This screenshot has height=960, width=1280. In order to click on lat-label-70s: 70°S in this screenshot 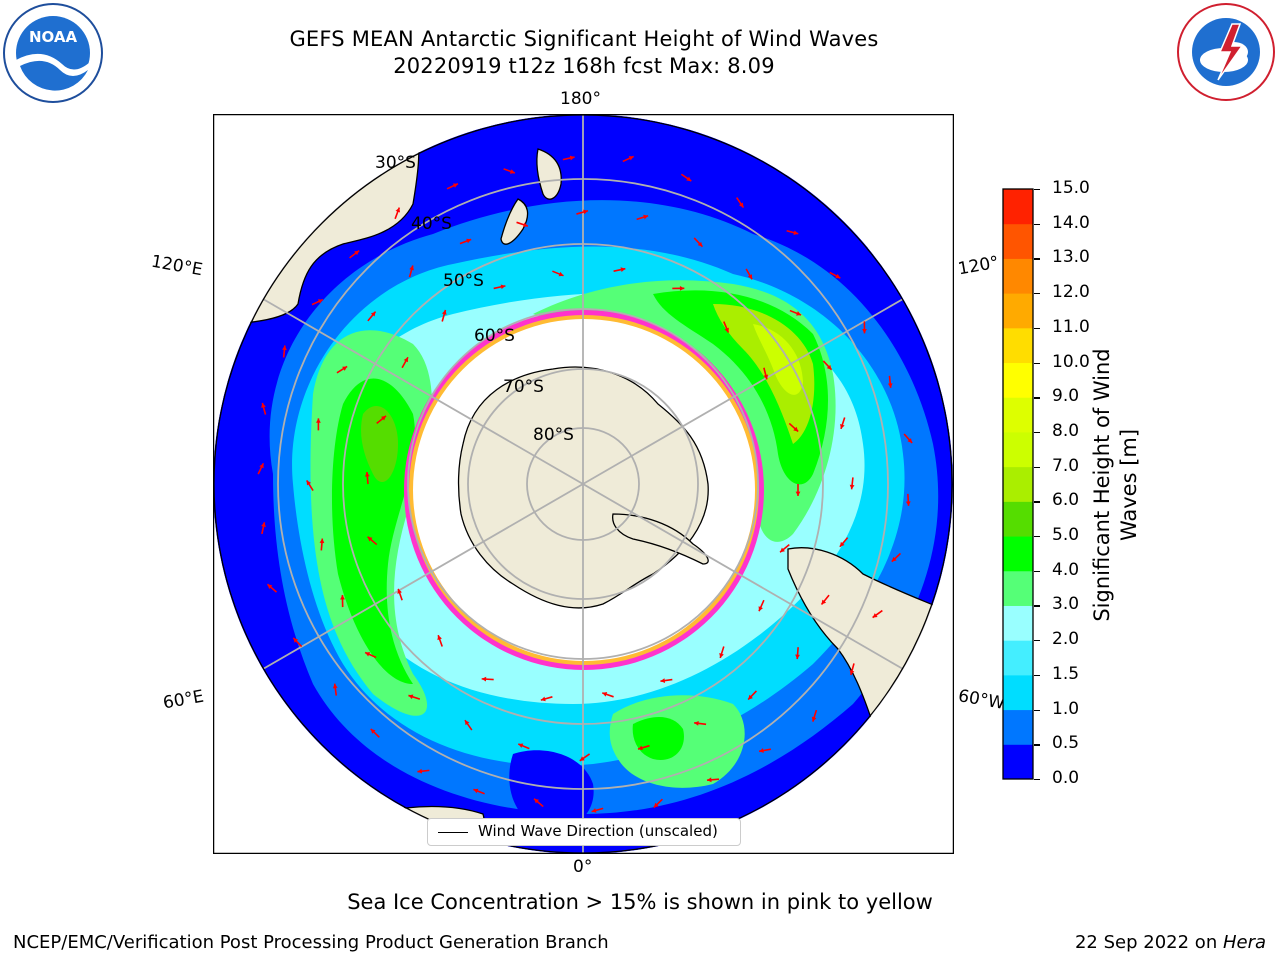, I will do `click(523, 387)`.